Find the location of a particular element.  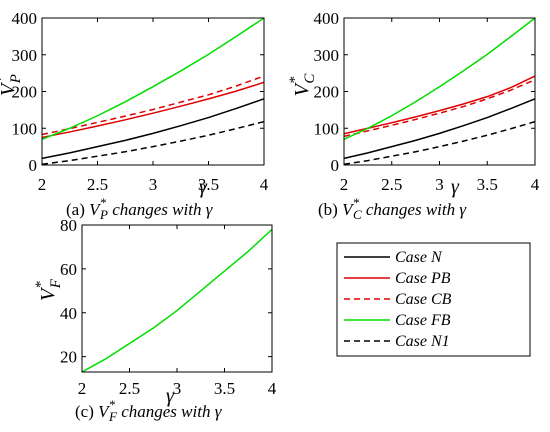

panel-caption: (b) V* C changes with γ is located at coordinates (392, 208).